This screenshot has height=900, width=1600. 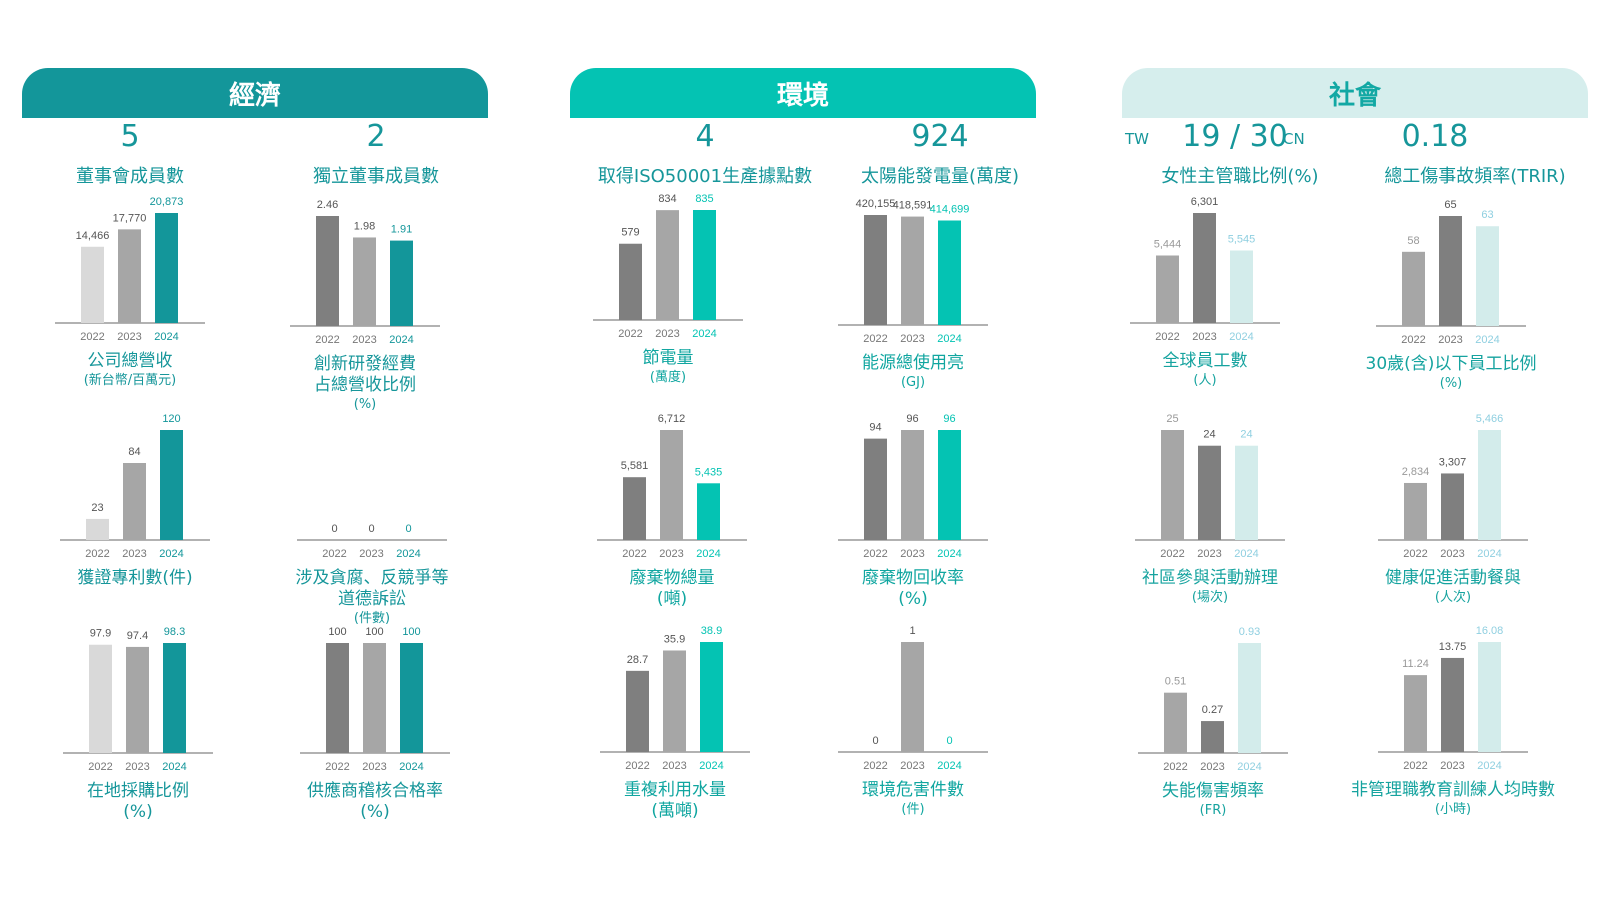 I want to click on chart-title: 非管理職教育訓練人均時數 (小時), so click(x=1453, y=799).